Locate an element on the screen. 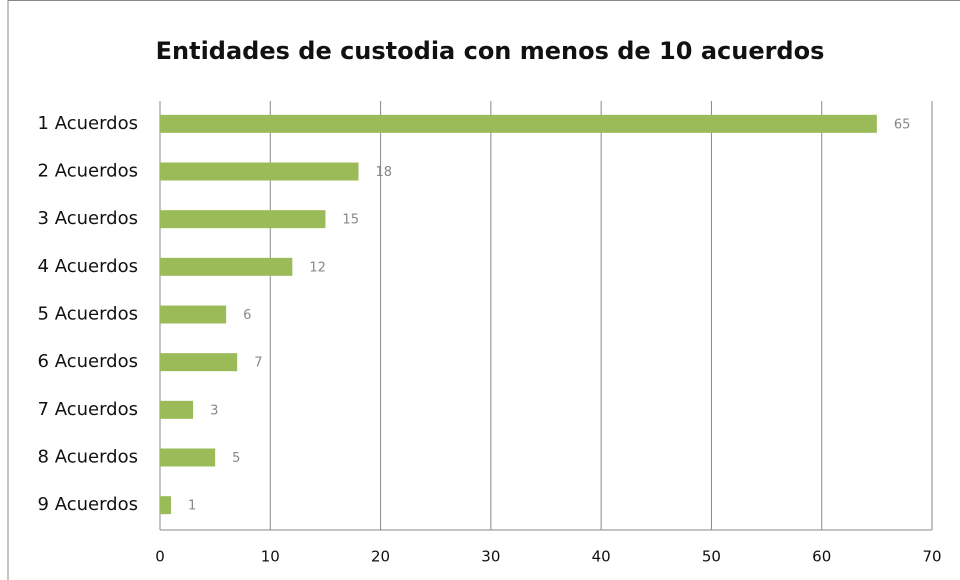  x-tick-label: 30 is located at coordinates (490, 557).